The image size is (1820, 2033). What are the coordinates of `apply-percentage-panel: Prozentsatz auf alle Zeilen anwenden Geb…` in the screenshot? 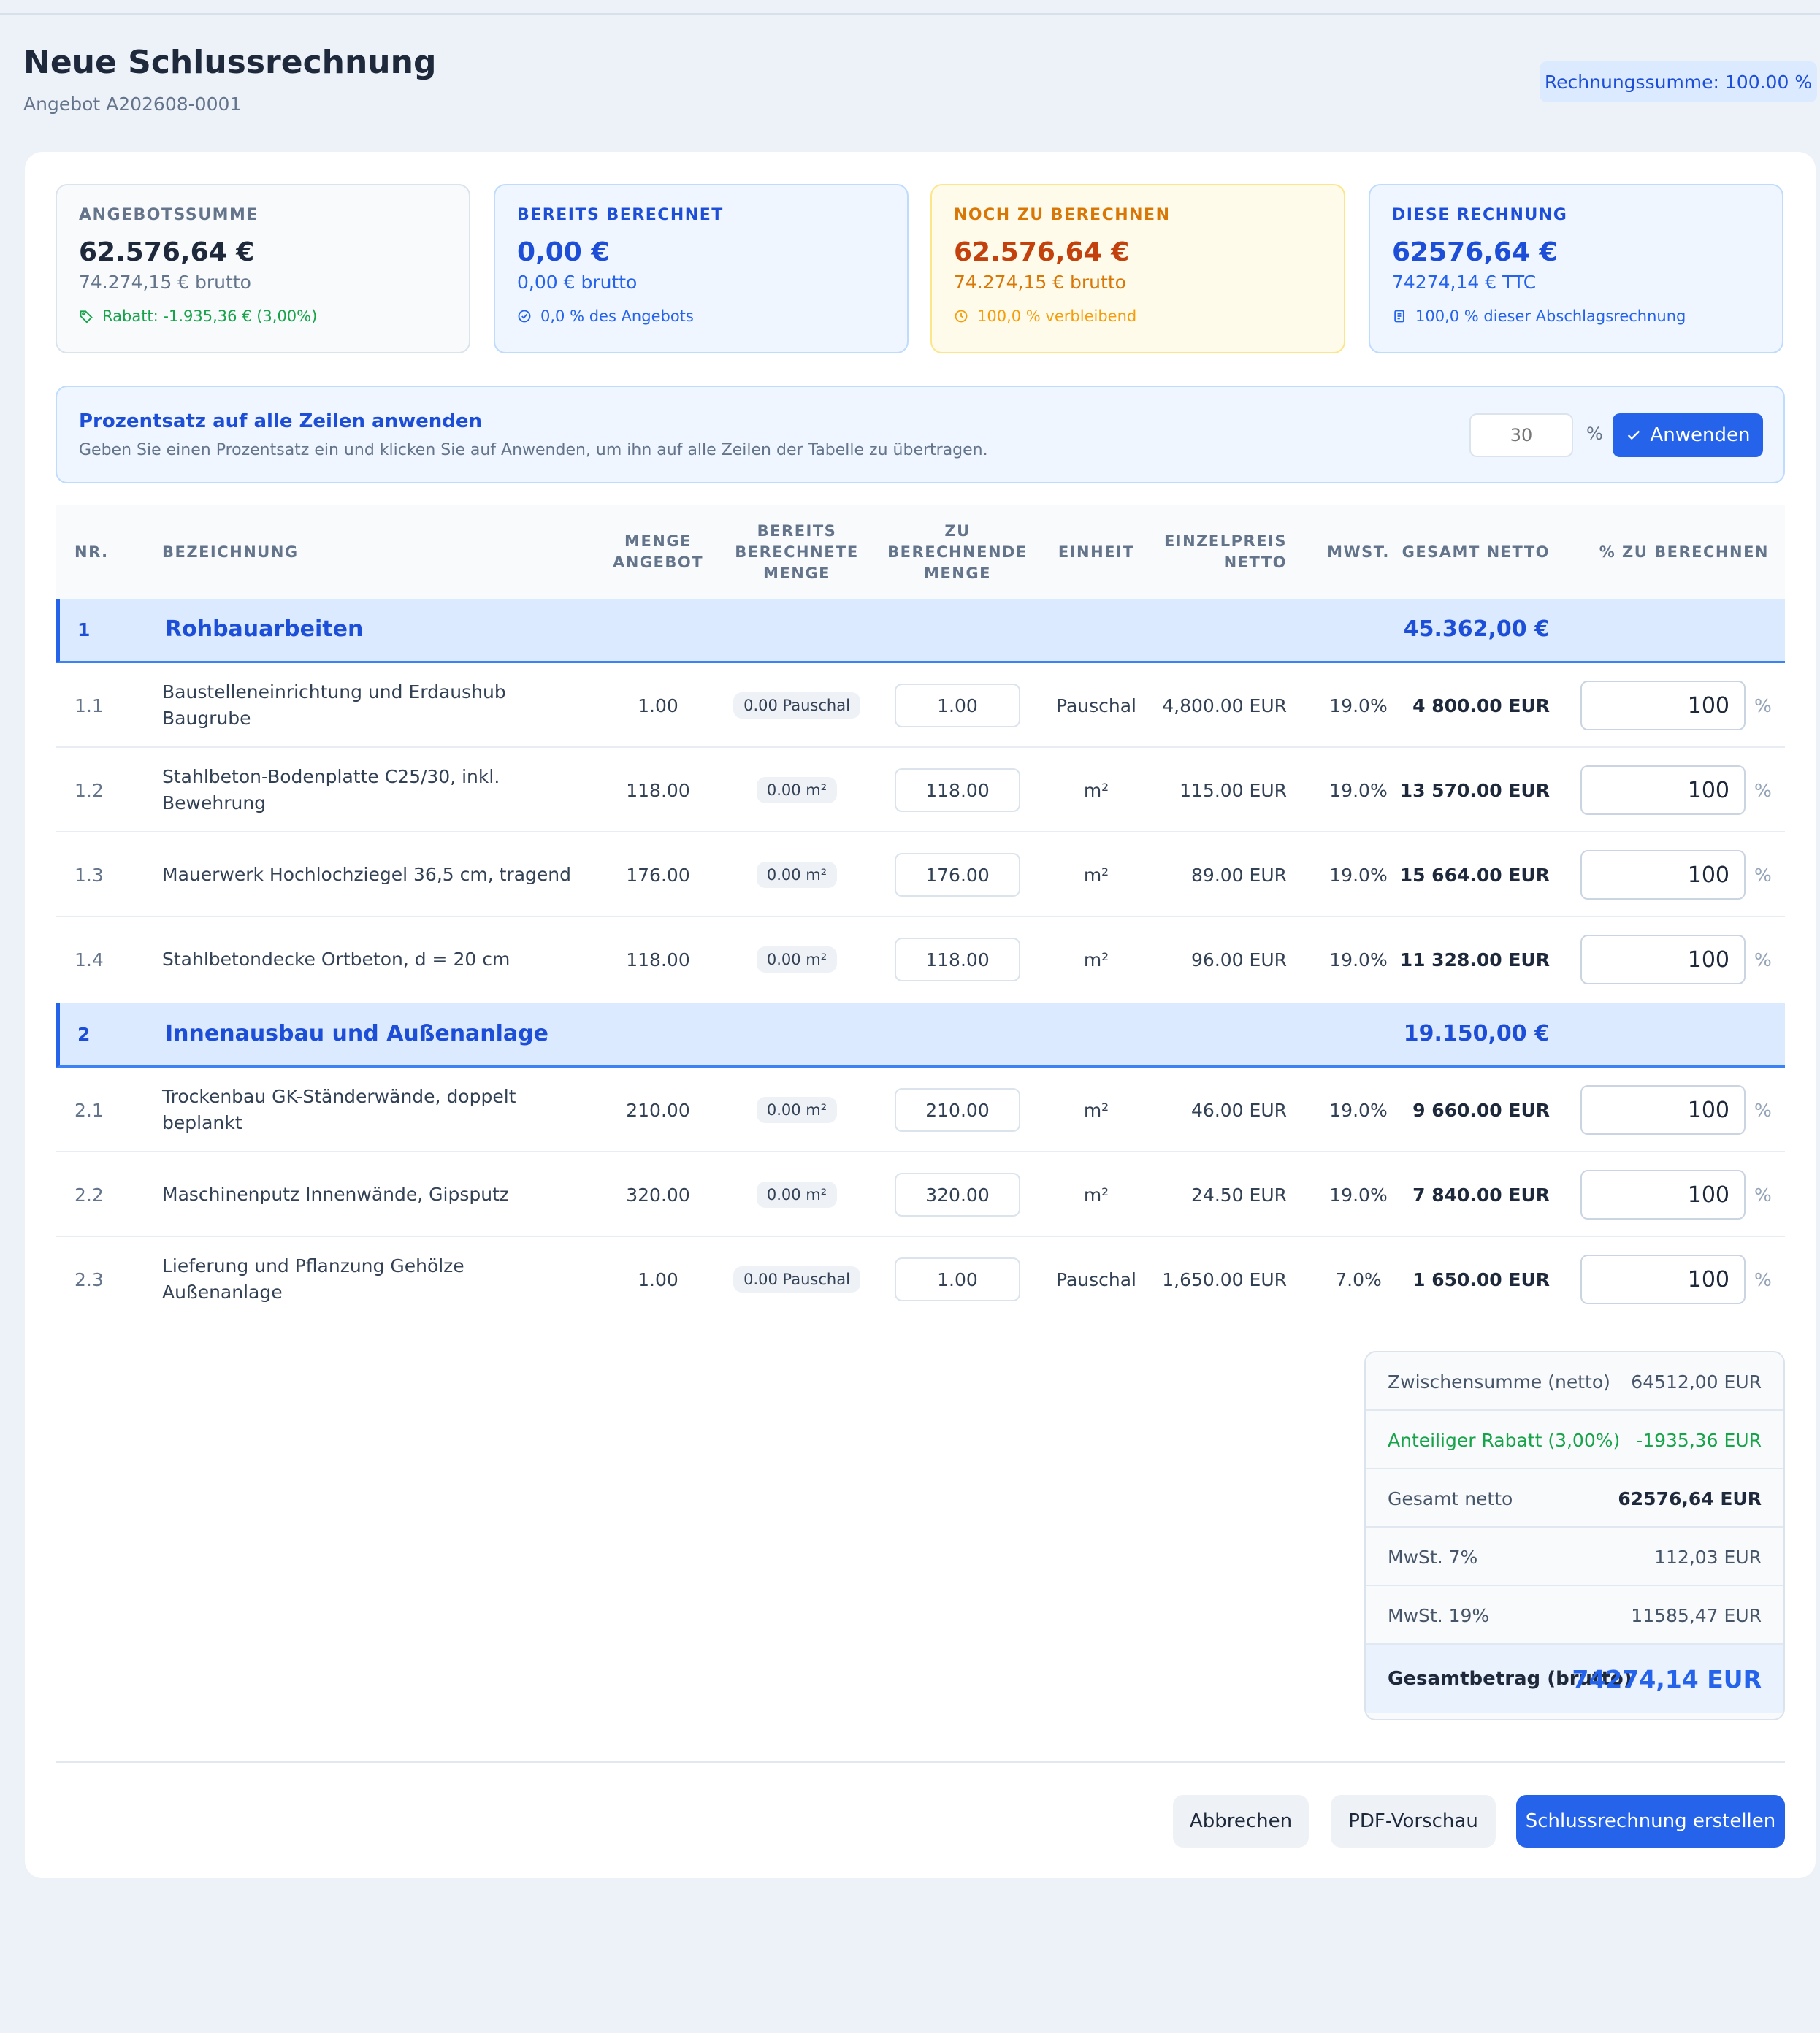 It's located at (920, 434).